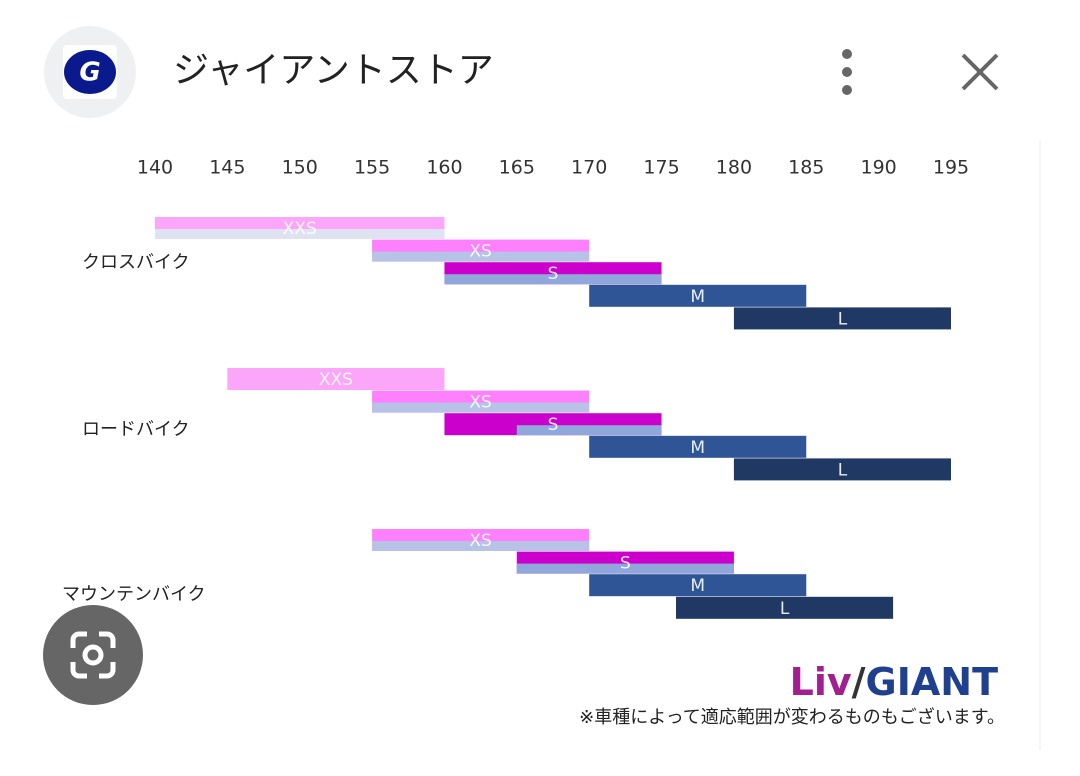 This screenshot has width=1080, height=776. I want to click on group-label: ロードバイク, so click(136, 429).